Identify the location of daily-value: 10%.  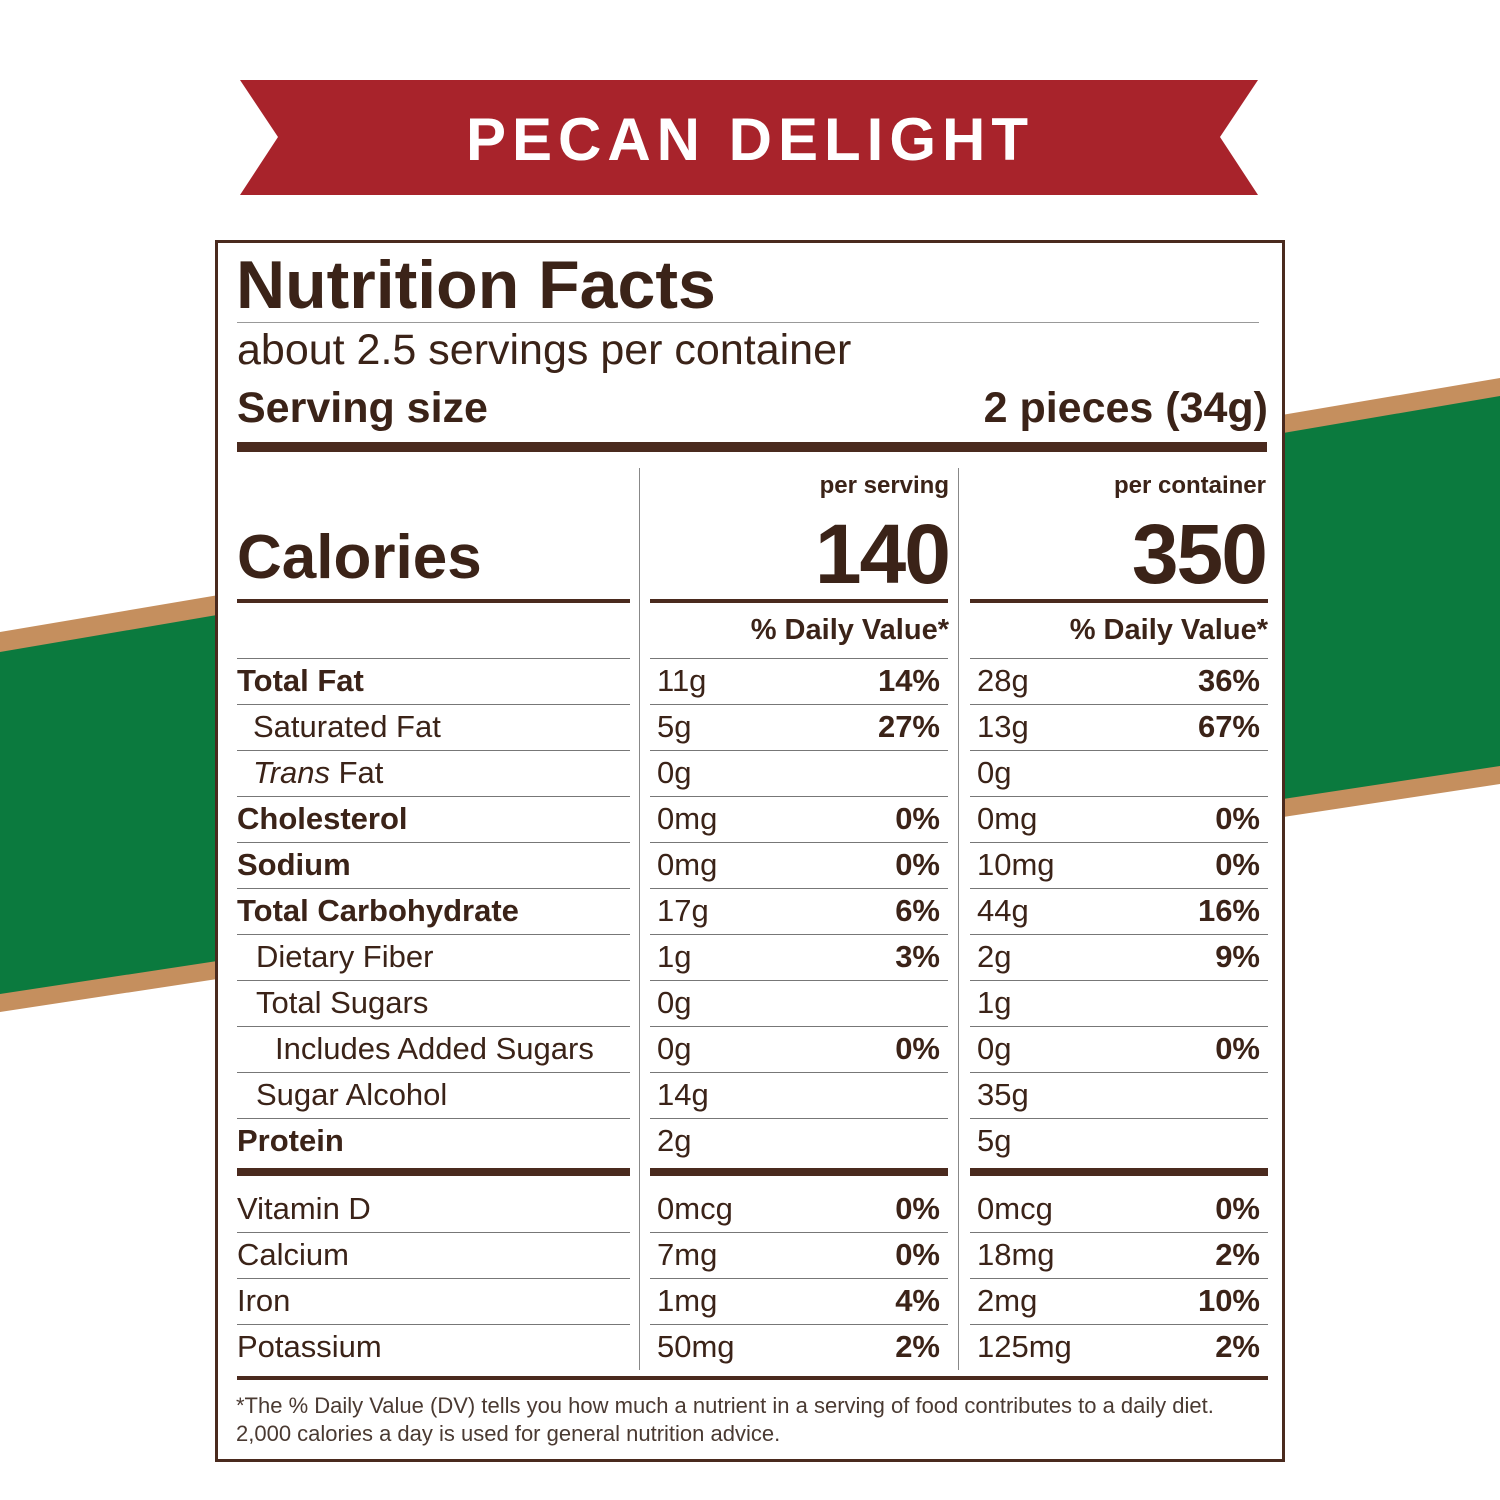
(1228, 1300).